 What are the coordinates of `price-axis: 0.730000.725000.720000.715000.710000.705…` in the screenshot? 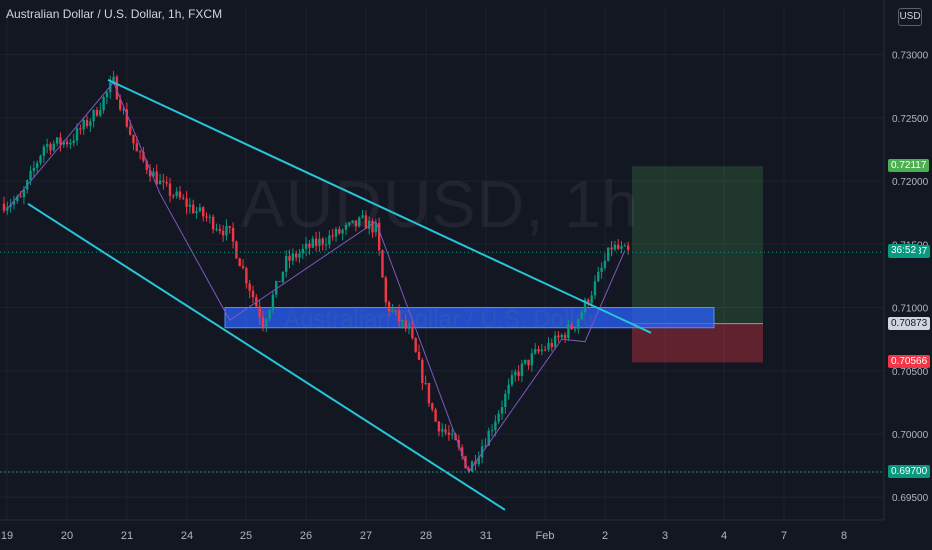 It's located at (907, 275).